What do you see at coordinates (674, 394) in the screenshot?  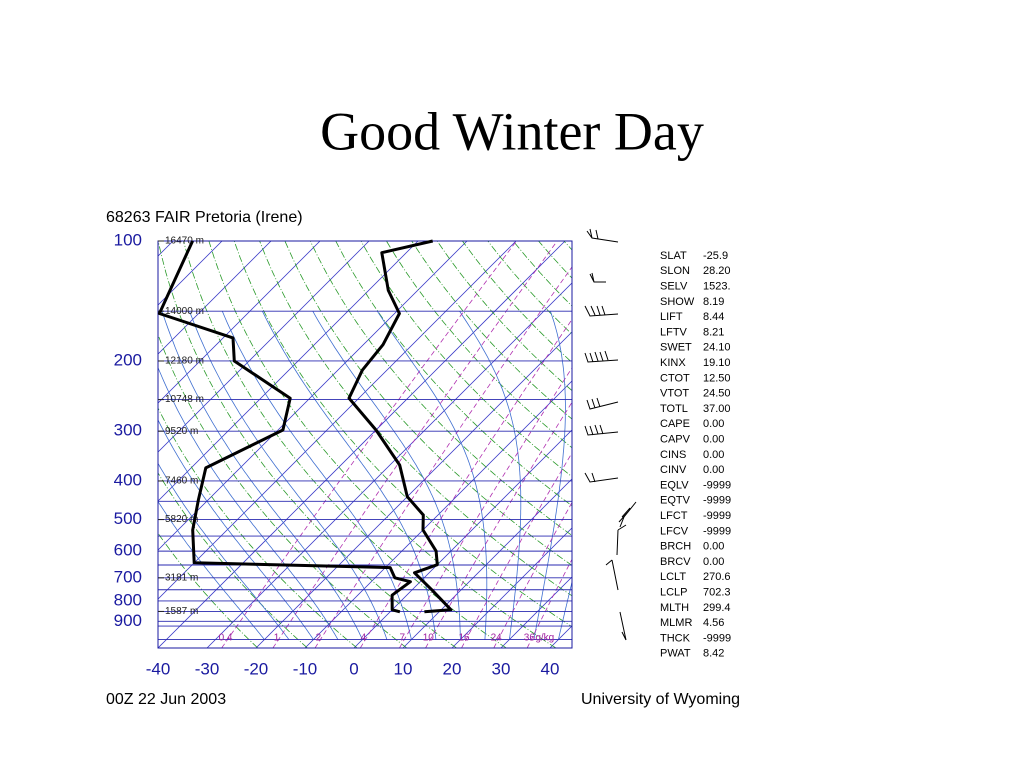 I see `index-name: VTOT` at bounding box center [674, 394].